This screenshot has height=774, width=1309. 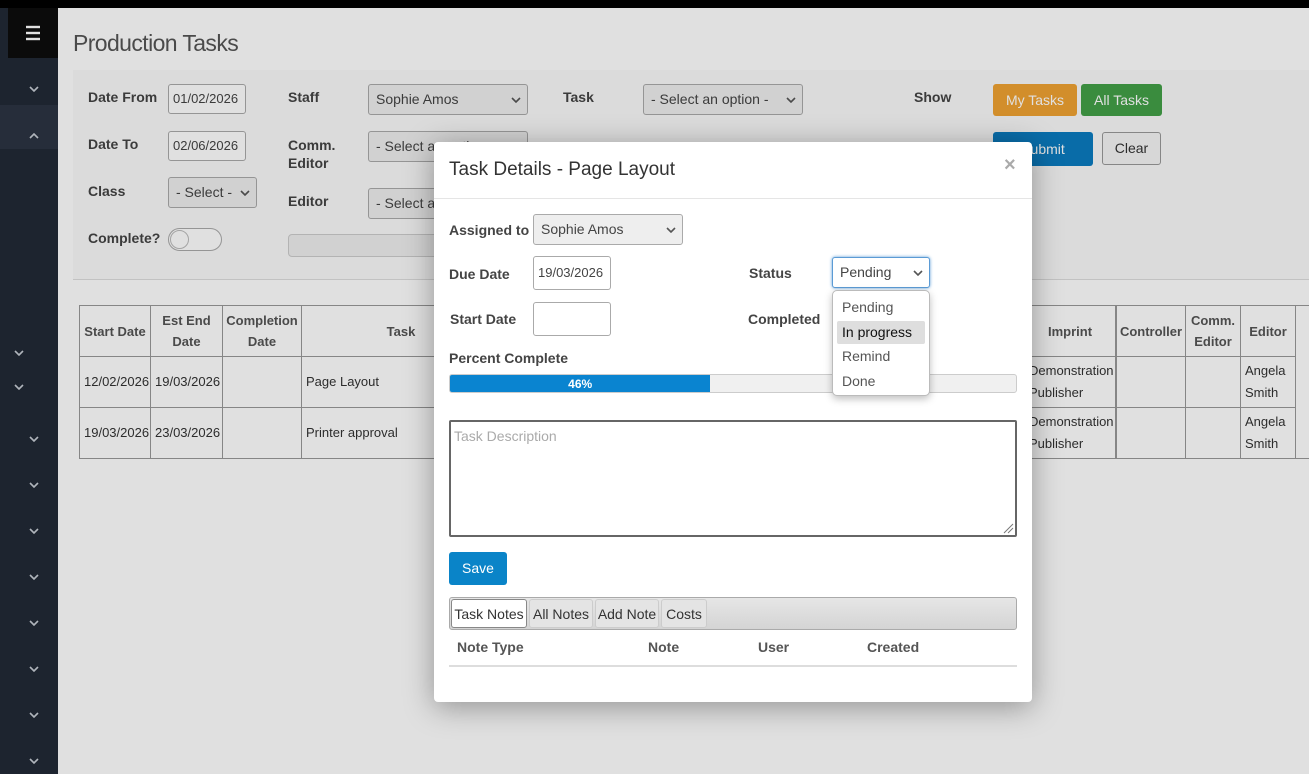 What do you see at coordinates (868, 307) in the screenshot?
I see `dropdown-option: Pending` at bounding box center [868, 307].